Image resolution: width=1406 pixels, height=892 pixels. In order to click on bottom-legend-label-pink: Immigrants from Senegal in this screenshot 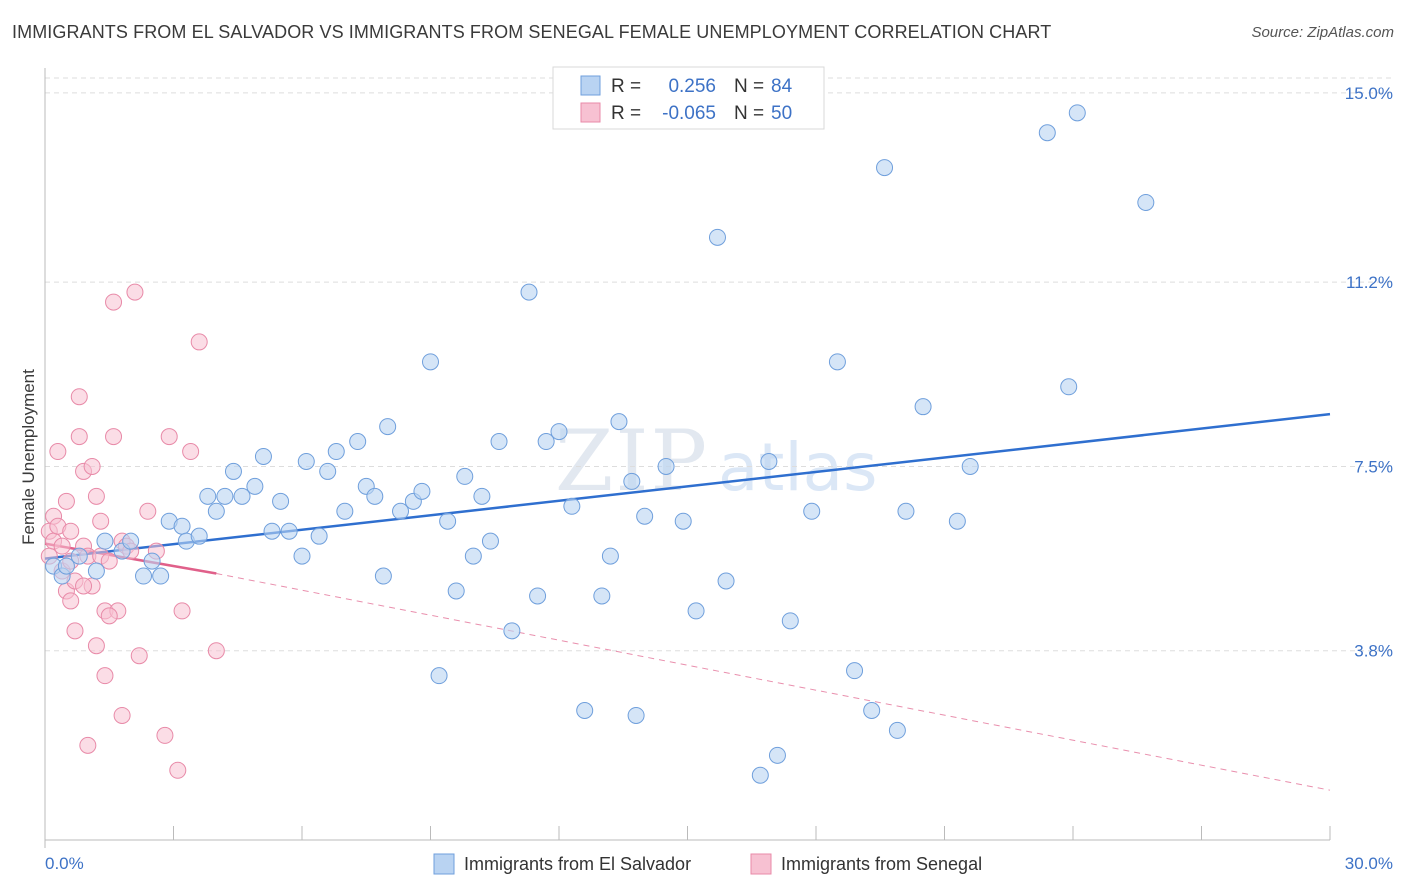, I will do `click(881, 864)`.